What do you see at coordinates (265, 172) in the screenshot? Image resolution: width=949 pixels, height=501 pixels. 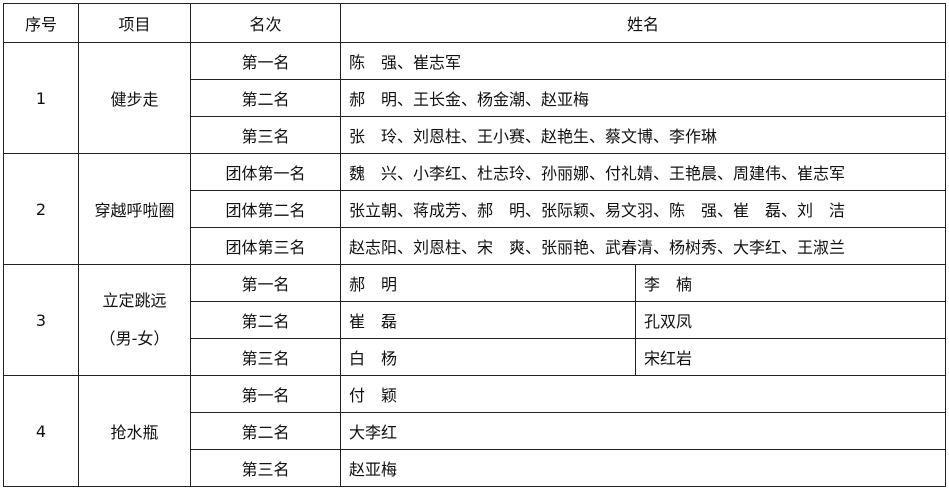 I see `rank: 团体第一名` at bounding box center [265, 172].